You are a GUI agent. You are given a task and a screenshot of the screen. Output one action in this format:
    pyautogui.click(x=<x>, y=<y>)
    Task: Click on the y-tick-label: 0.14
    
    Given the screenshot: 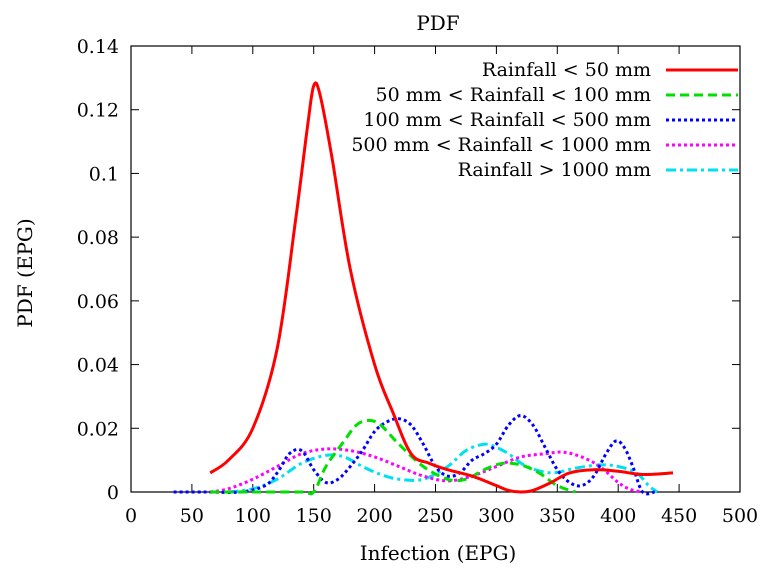 What is the action you would take?
    pyautogui.click(x=98, y=47)
    